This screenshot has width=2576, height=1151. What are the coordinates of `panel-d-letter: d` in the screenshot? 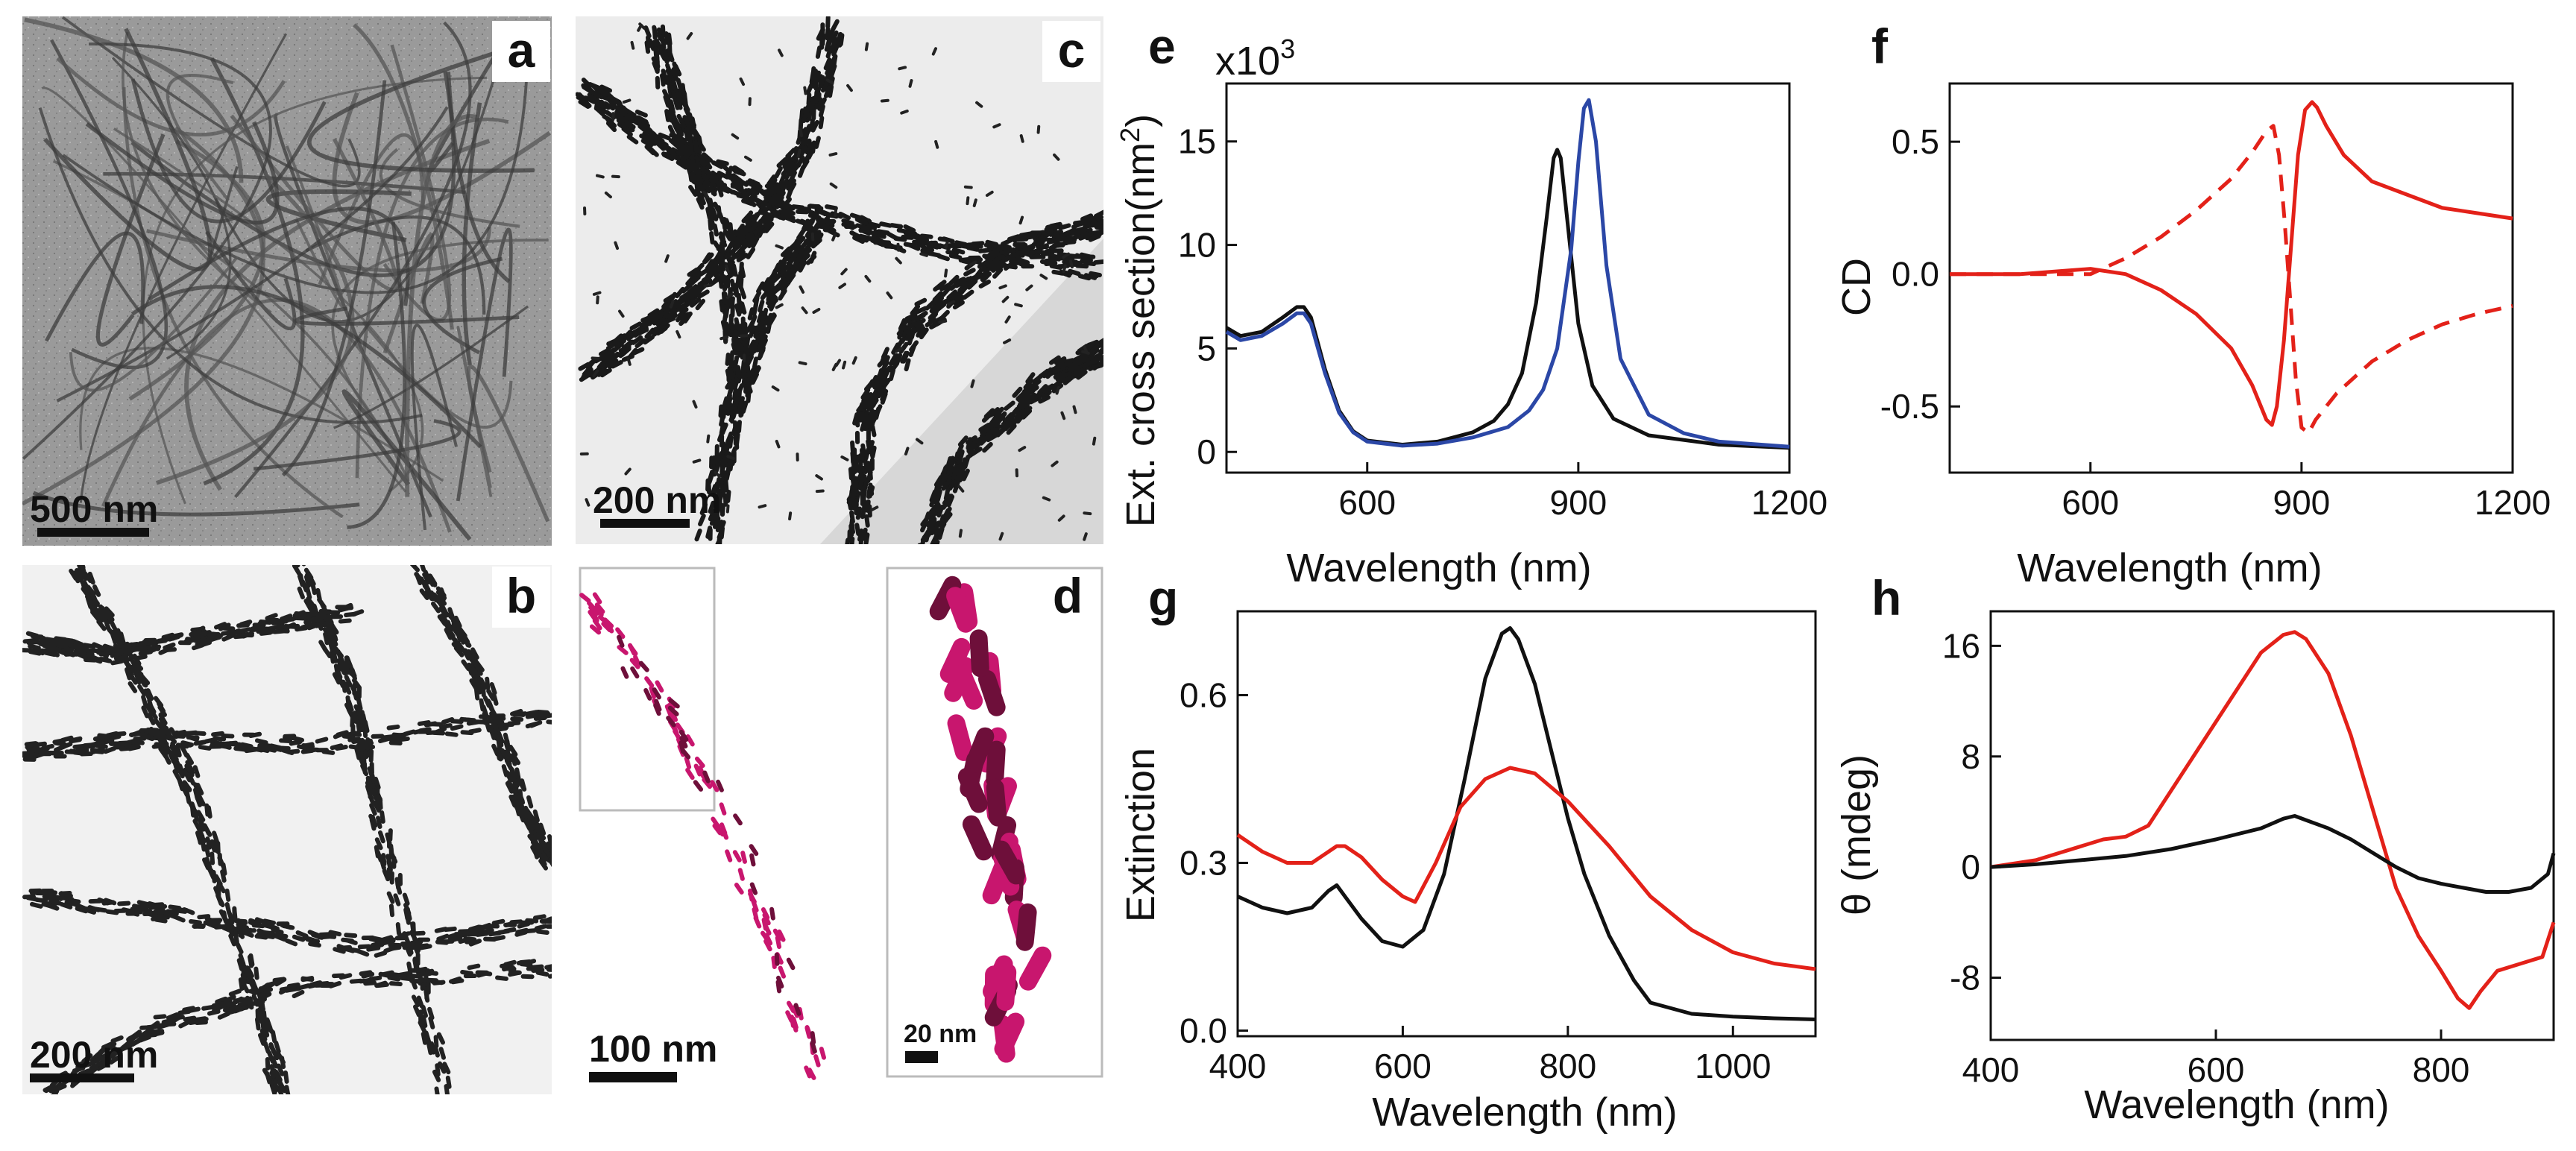 It's located at (1068, 595).